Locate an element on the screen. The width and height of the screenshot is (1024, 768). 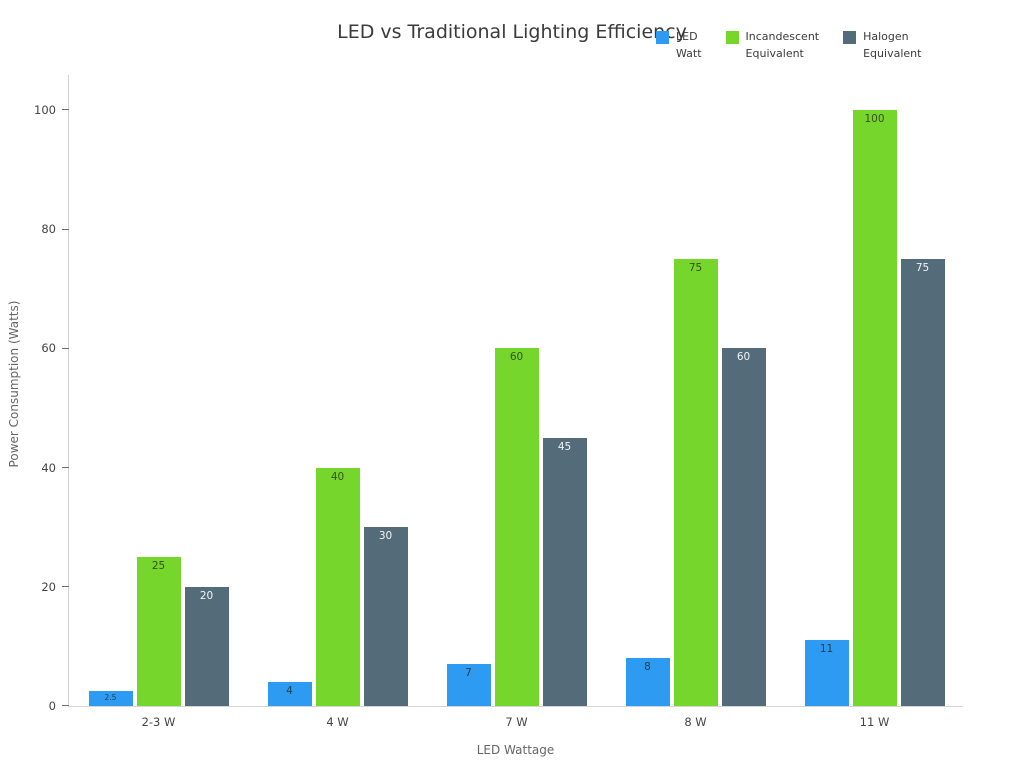
x-axis-title: LED Wattage is located at coordinates (515, 750).